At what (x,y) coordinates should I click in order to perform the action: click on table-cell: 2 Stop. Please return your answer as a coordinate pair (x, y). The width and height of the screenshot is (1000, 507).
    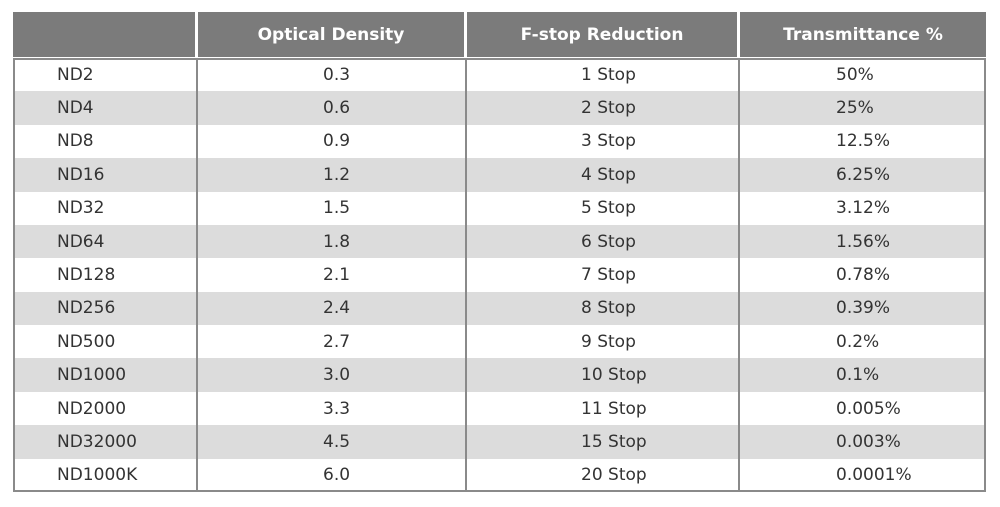
    Looking at the image, I should click on (608, 108).